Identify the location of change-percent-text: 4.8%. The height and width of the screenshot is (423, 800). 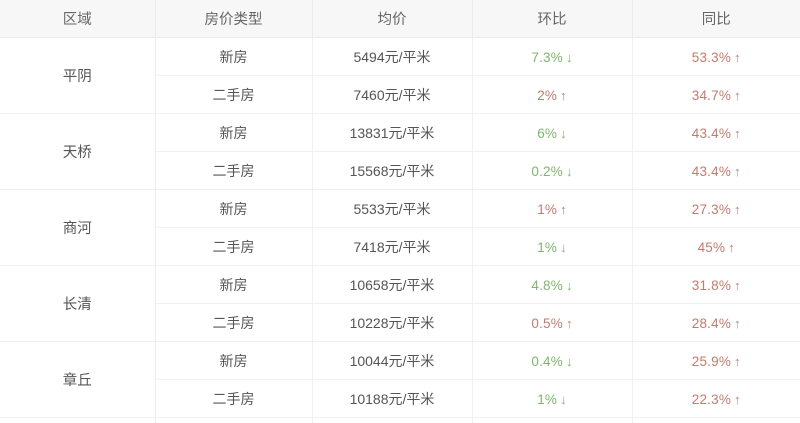
(547, 285).